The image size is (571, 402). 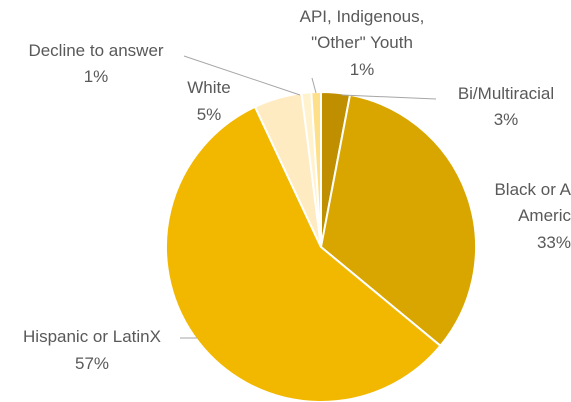 I want to click on label-decline-name: Decline to answer, so click(x=95, y=50).